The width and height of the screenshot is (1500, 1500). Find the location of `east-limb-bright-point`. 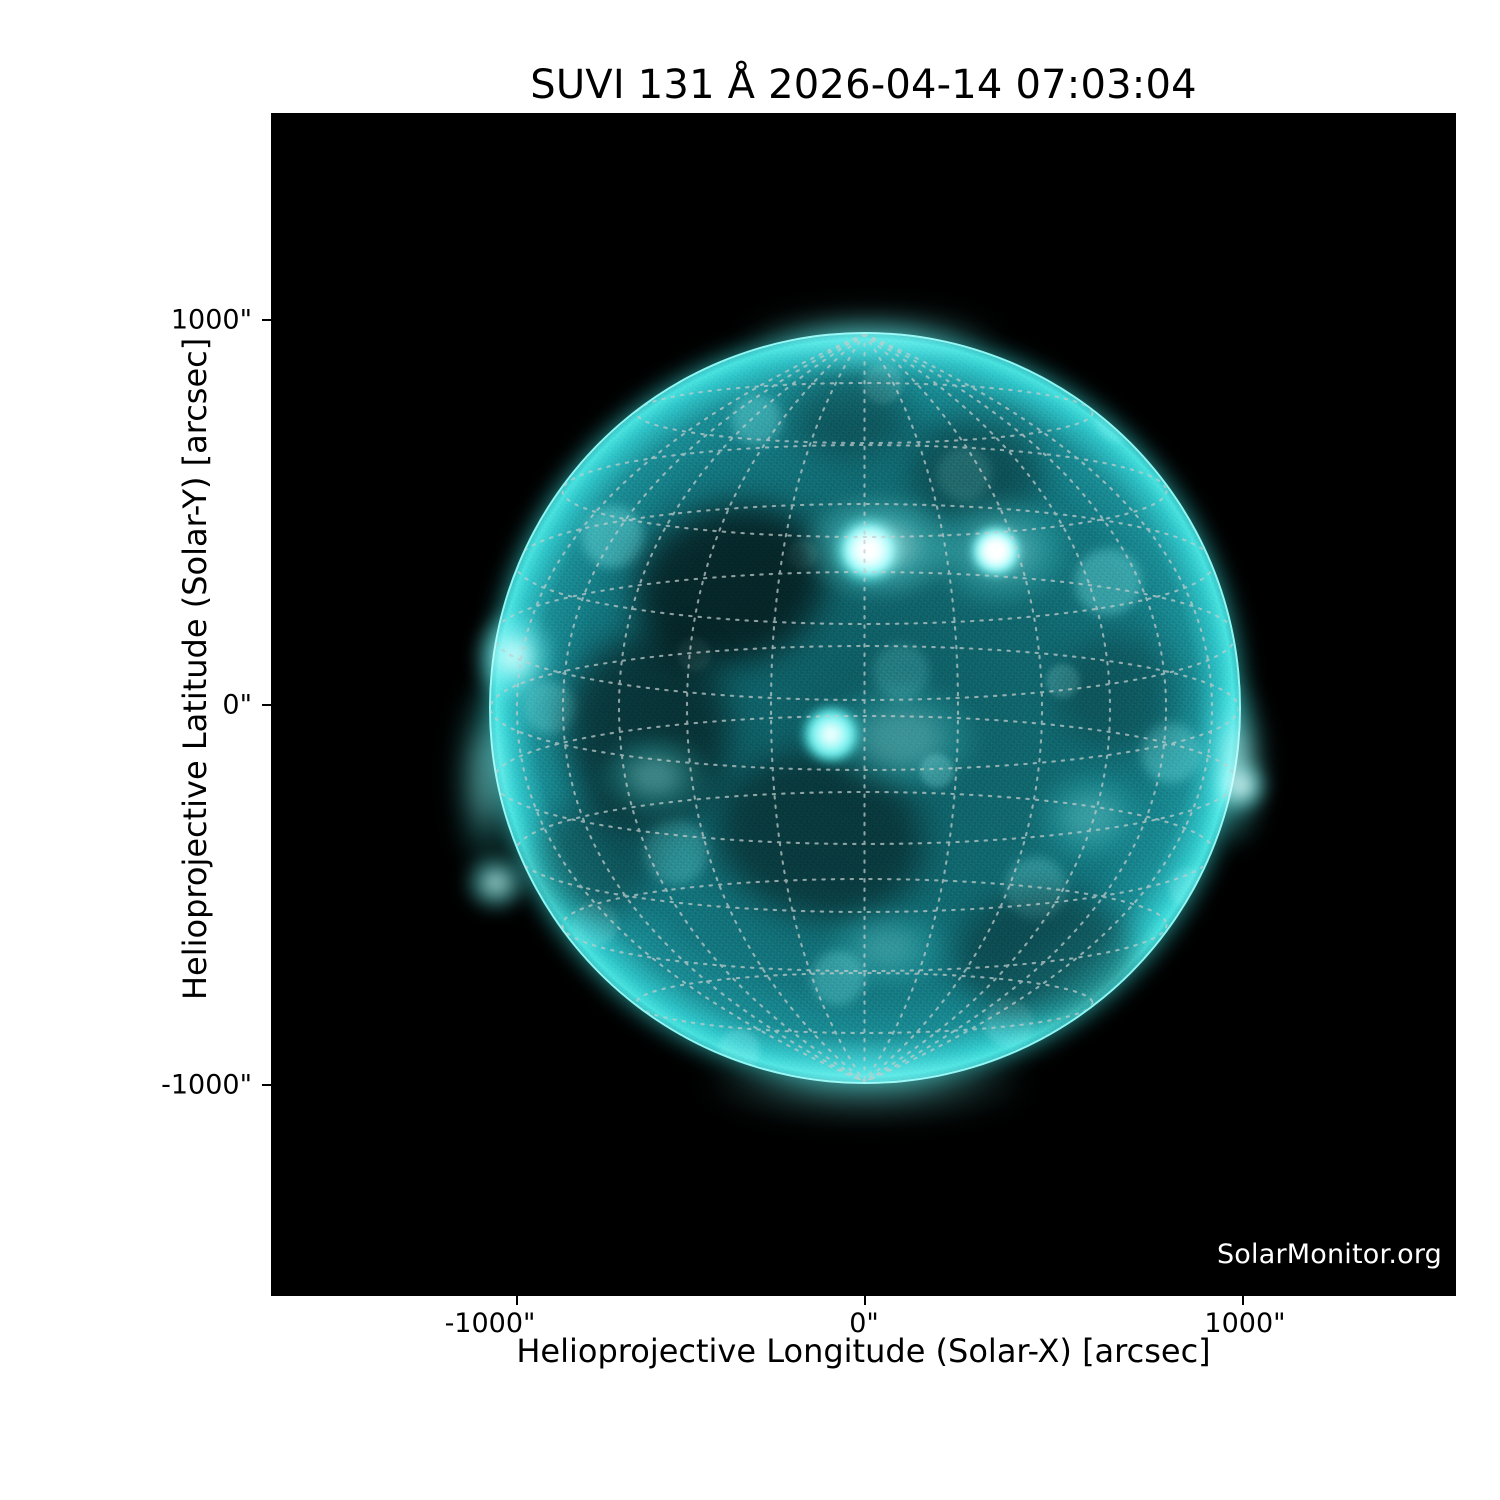

east-limb-bright-point is located at coordinates (496, 883).